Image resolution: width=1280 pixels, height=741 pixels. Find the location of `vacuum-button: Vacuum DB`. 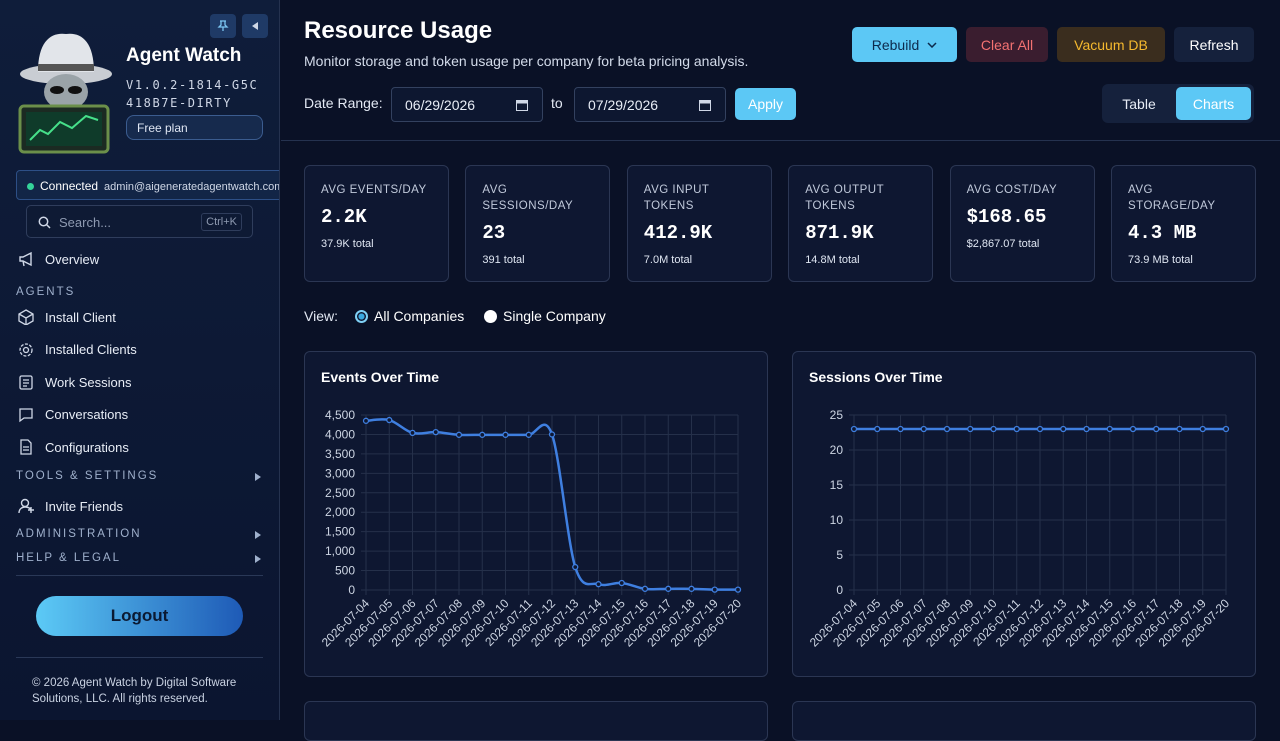

vacuum-button: Vacuum DB is located at coordinates (1111, 44).